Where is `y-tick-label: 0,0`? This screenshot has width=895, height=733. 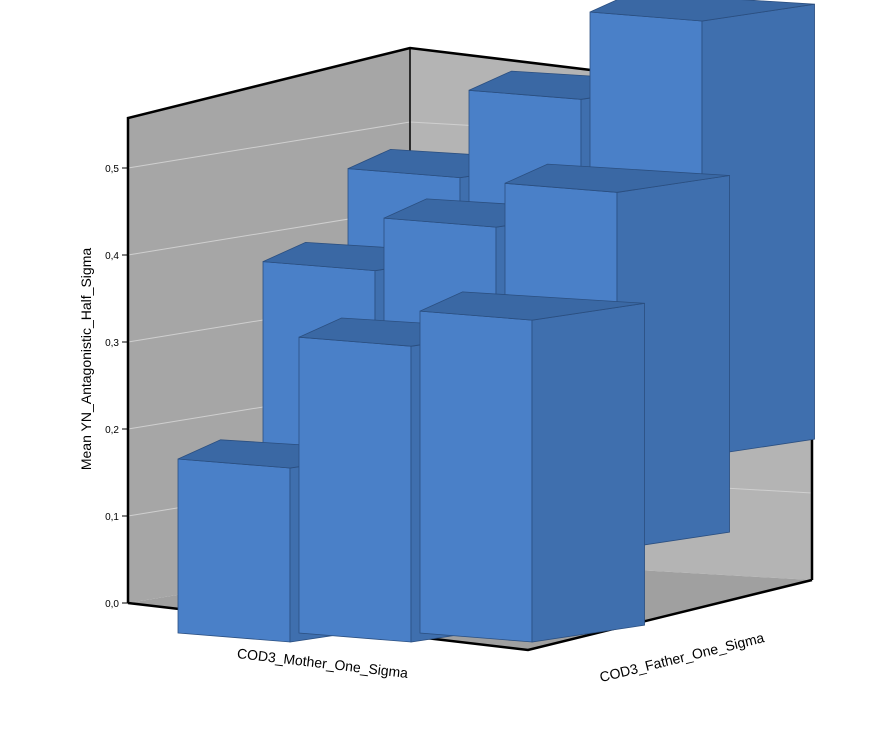 y-tick-label: 0,0 is located at coordinates (112, 604).